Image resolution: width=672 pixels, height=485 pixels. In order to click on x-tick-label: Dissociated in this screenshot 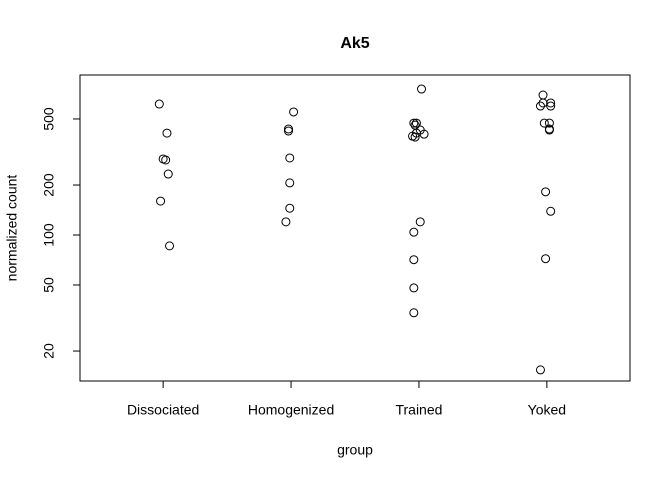, I will do `click(163, 410)`.